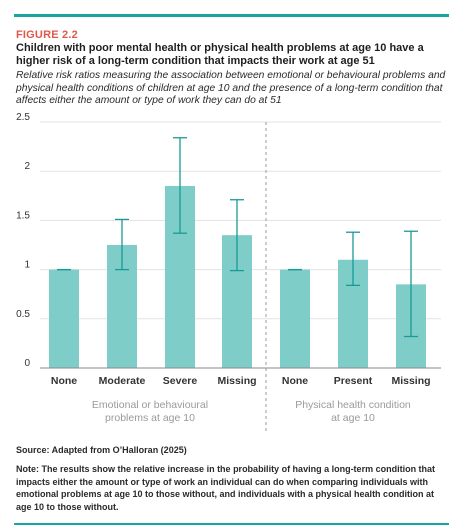 The width and height of the screenshot is (463, 531). I want to click on category-label: Moderate, so click(122, 381).